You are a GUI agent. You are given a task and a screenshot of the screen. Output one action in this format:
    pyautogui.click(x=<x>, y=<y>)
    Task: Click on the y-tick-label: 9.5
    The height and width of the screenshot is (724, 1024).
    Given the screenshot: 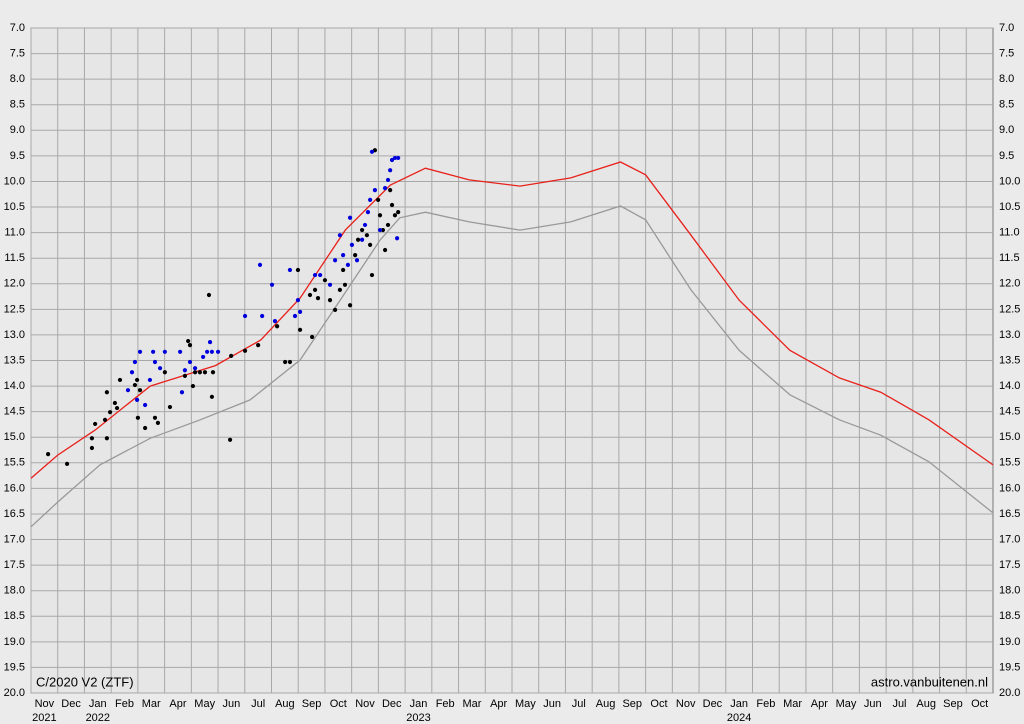 What is the action you would take?
    pyautogui.click(x=17, y=156)
    